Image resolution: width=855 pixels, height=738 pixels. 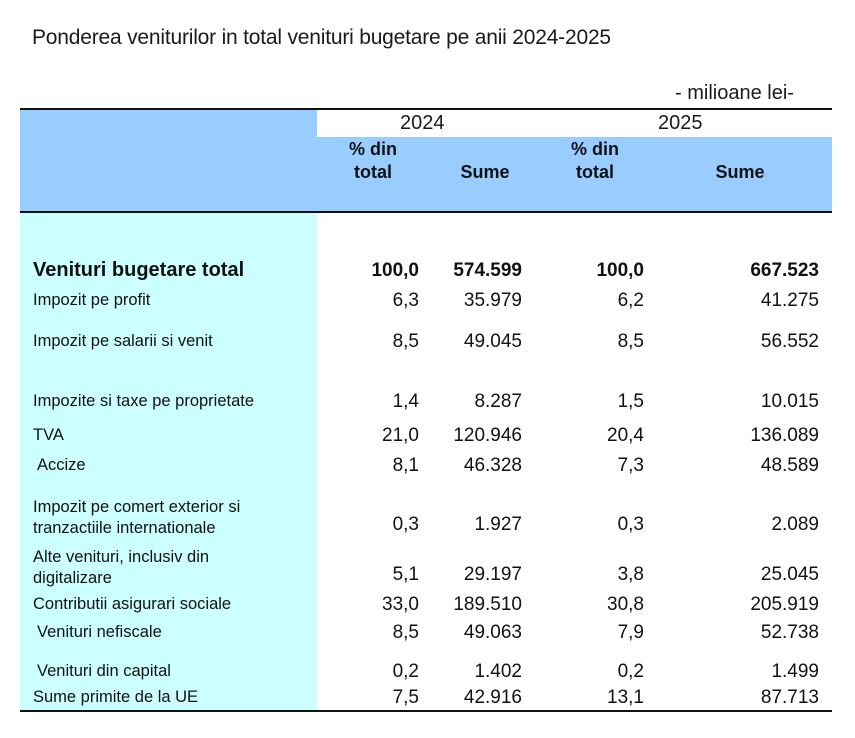 I want to click on row-label: TVA, so click(x=48, y=435).